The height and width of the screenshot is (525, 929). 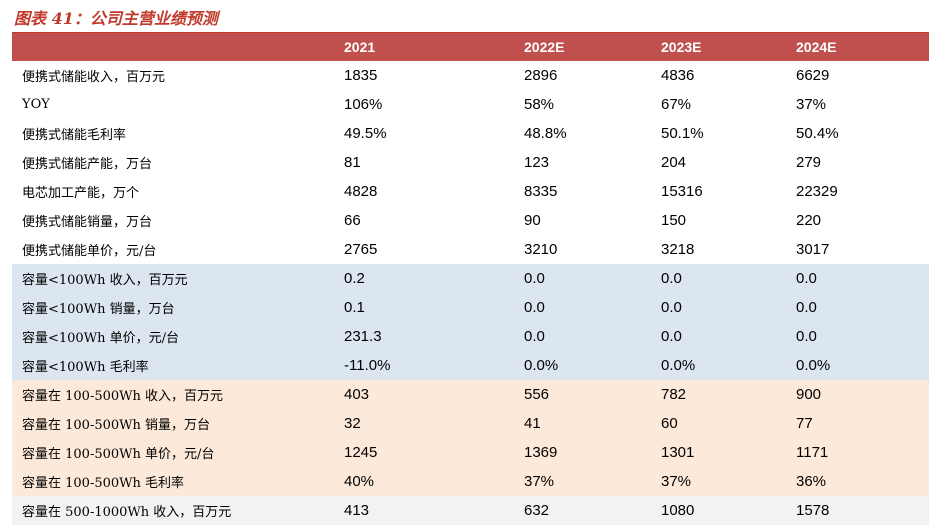 What do you see at coordinates (721, 47) in the screenshot?
I see `header-cell-2023e: 2023E` at bounding box center [721, 47].